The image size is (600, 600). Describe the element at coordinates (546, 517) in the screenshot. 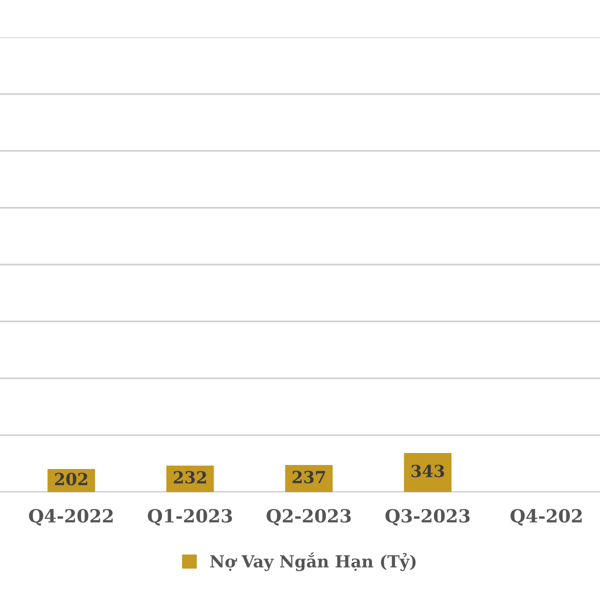

I see `x-tick-label: Q4-202` at that location.